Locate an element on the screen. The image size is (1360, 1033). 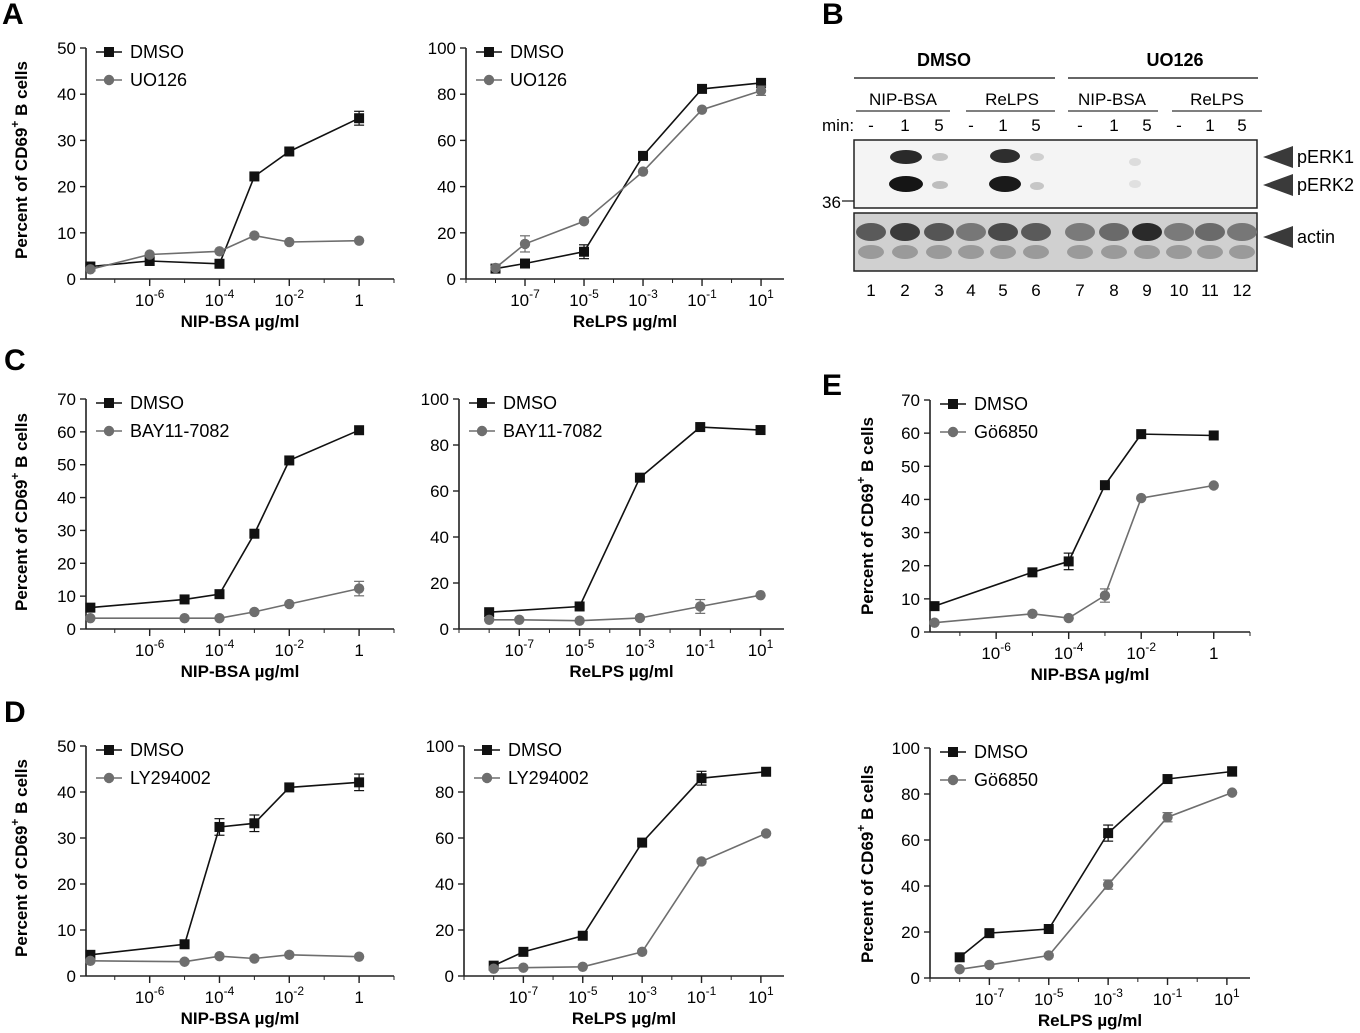
blot-time-label: 1 is located at coordinates (1113, 125).